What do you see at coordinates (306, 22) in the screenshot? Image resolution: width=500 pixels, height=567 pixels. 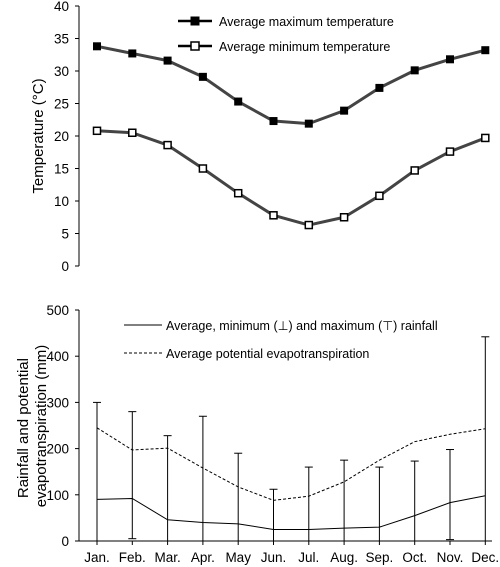 I see `legend-max-label: Average maximum temperature` at bounding box center [306, 22].